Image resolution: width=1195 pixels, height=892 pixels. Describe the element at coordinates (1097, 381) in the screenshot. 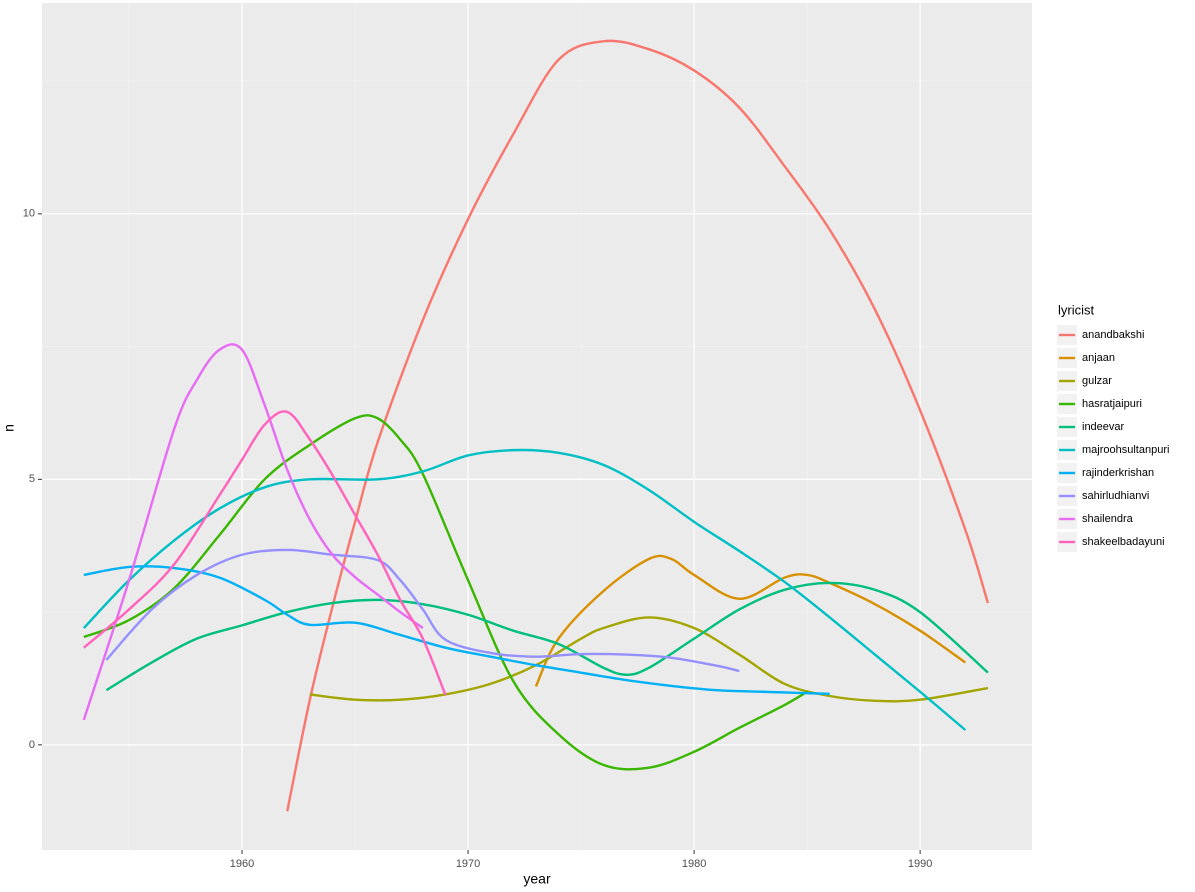

I see `legend-label: gulzar` at that location.